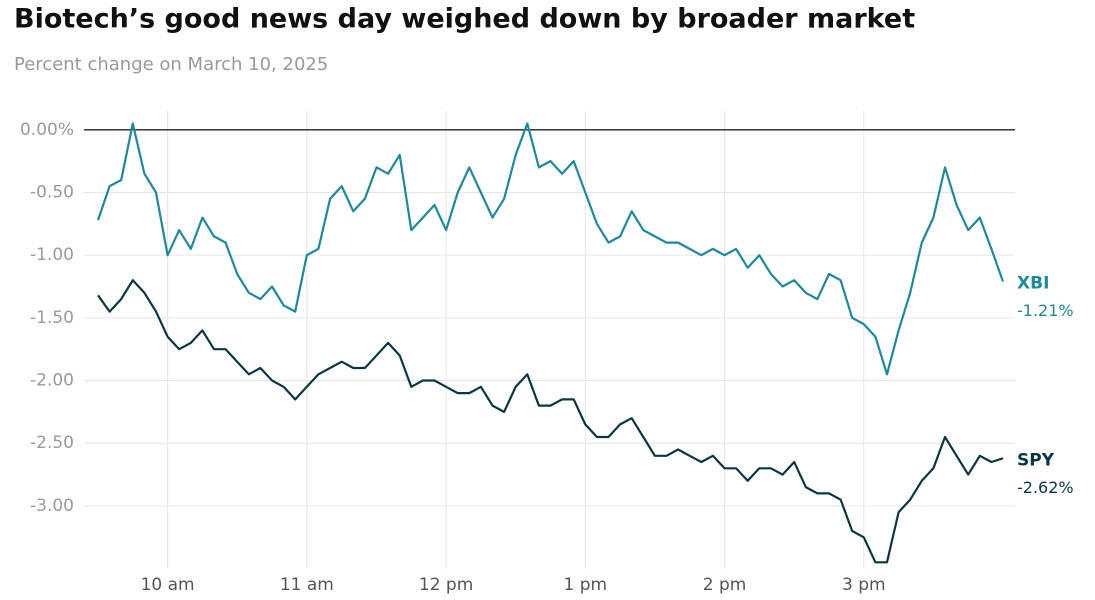 The height and width of the screenshot is (600, 1095). I want to click on series-label: SPY, so click(1036, 460).